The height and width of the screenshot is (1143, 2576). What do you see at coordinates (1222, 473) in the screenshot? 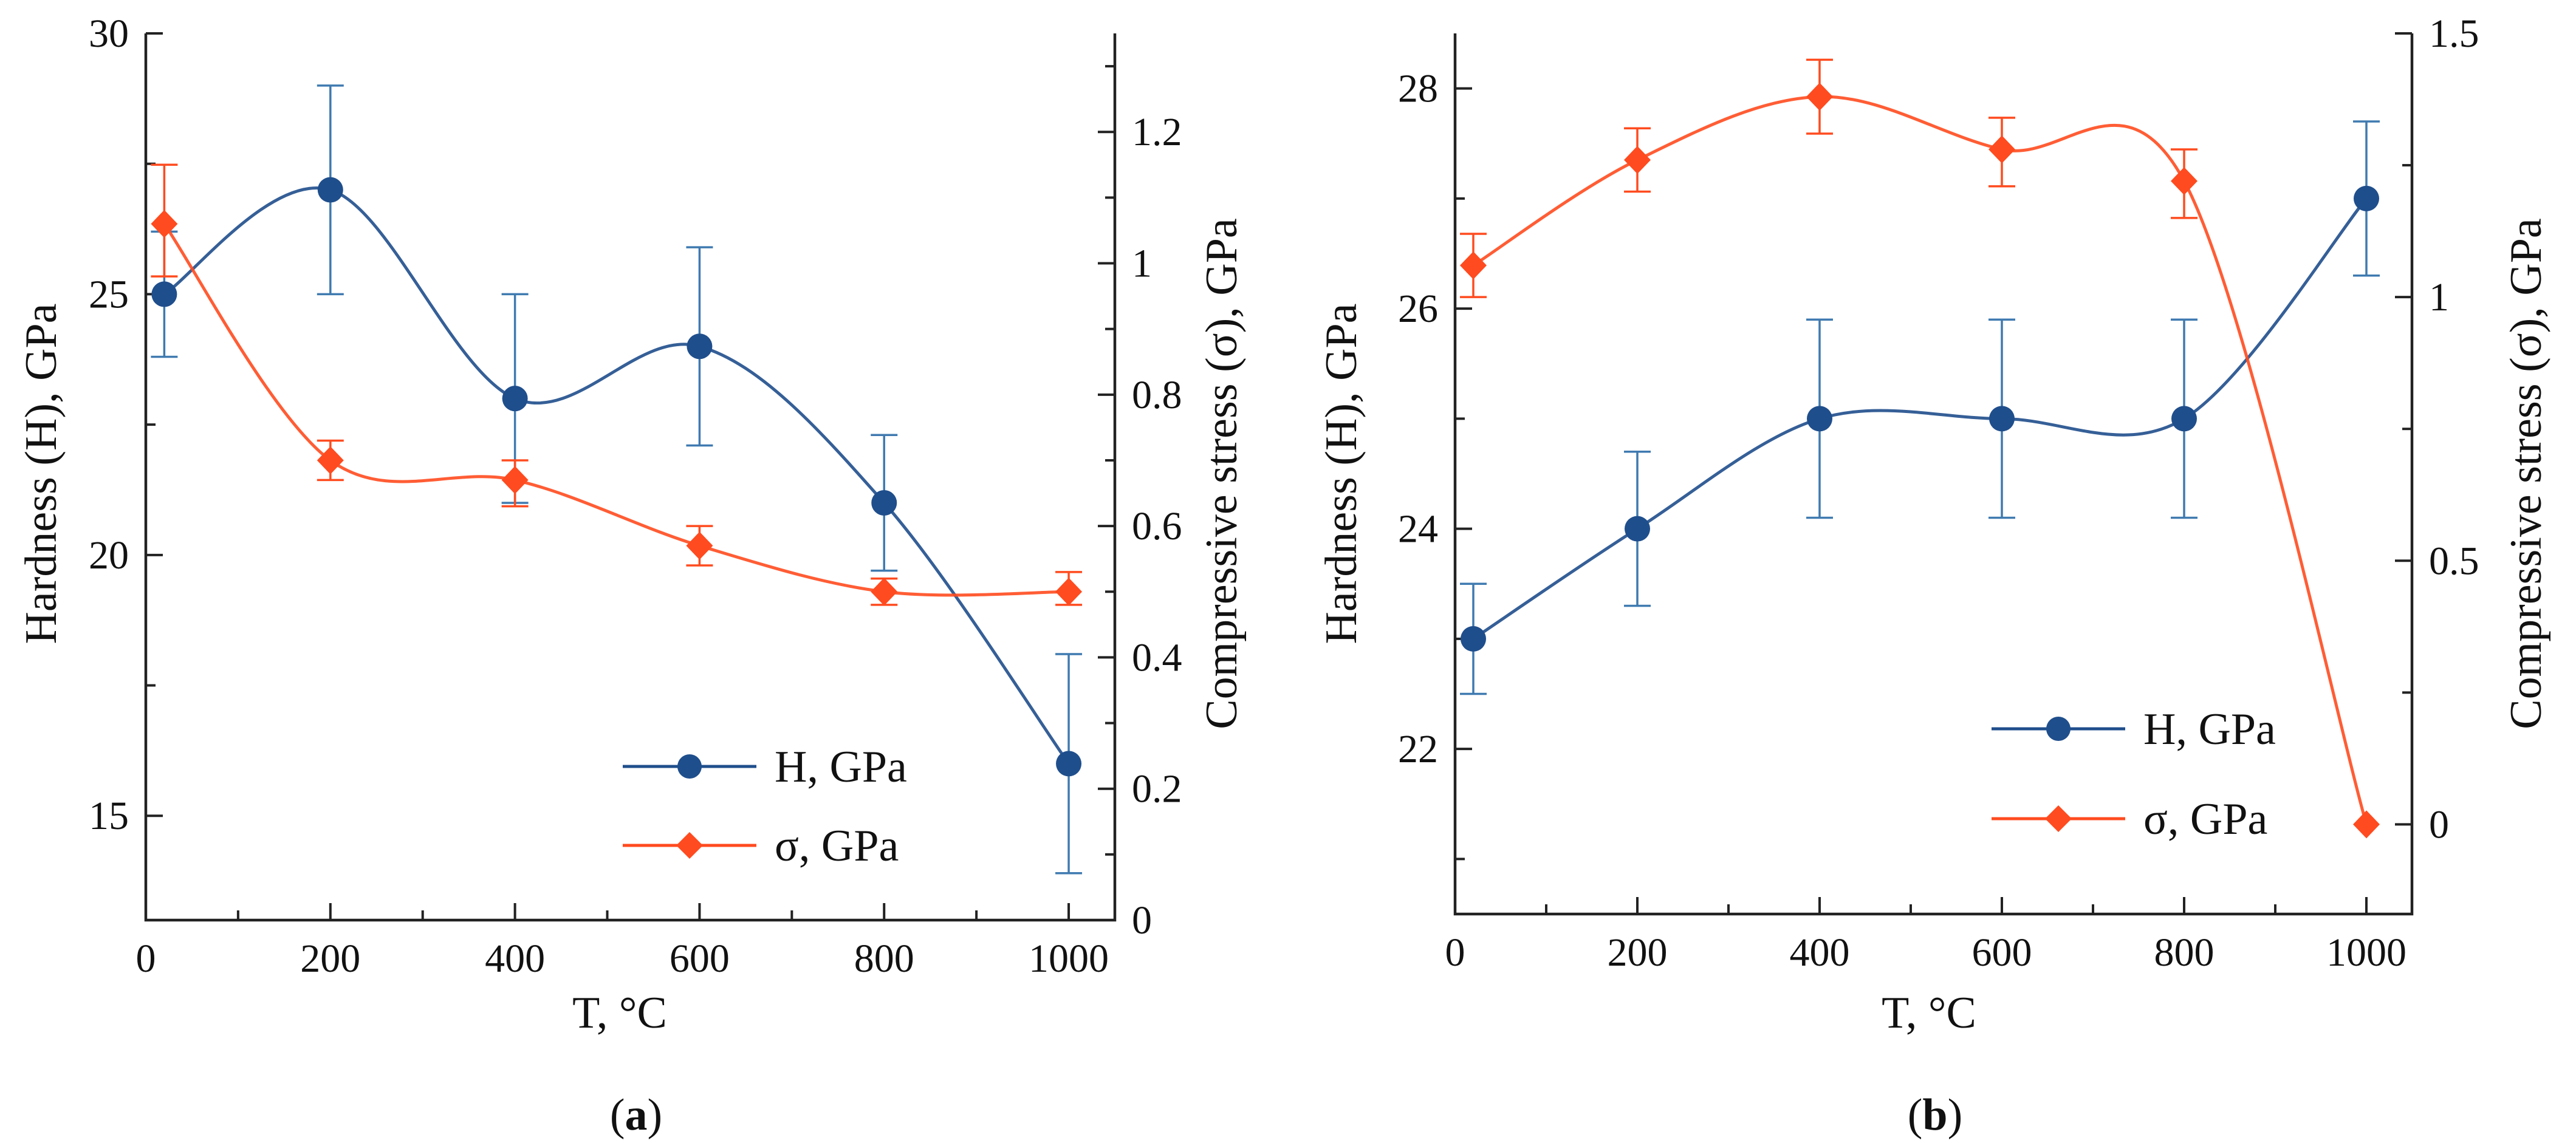
I see `panel-a-ylabel-right: Compressive stress (σ), GPa` at bounding box center [1222, 473].